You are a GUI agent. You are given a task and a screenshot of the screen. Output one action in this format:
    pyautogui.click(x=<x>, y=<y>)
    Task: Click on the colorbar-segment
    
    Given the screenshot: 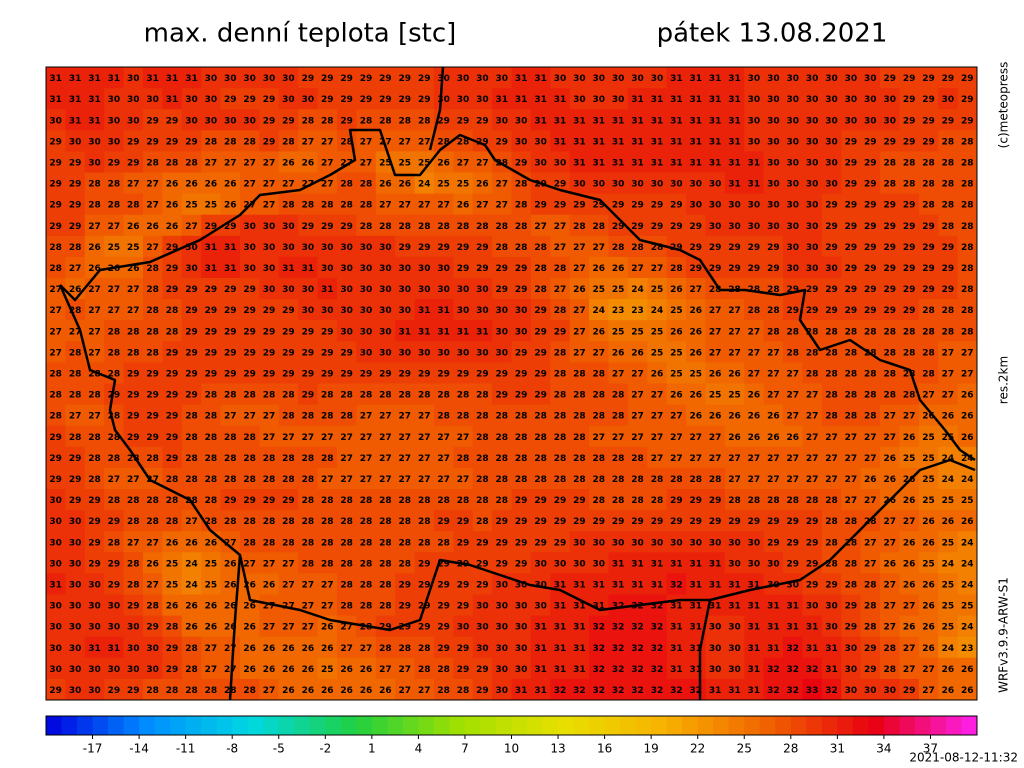 What is the action you would take?
    pyautogui.click(x=814, y=725)
    